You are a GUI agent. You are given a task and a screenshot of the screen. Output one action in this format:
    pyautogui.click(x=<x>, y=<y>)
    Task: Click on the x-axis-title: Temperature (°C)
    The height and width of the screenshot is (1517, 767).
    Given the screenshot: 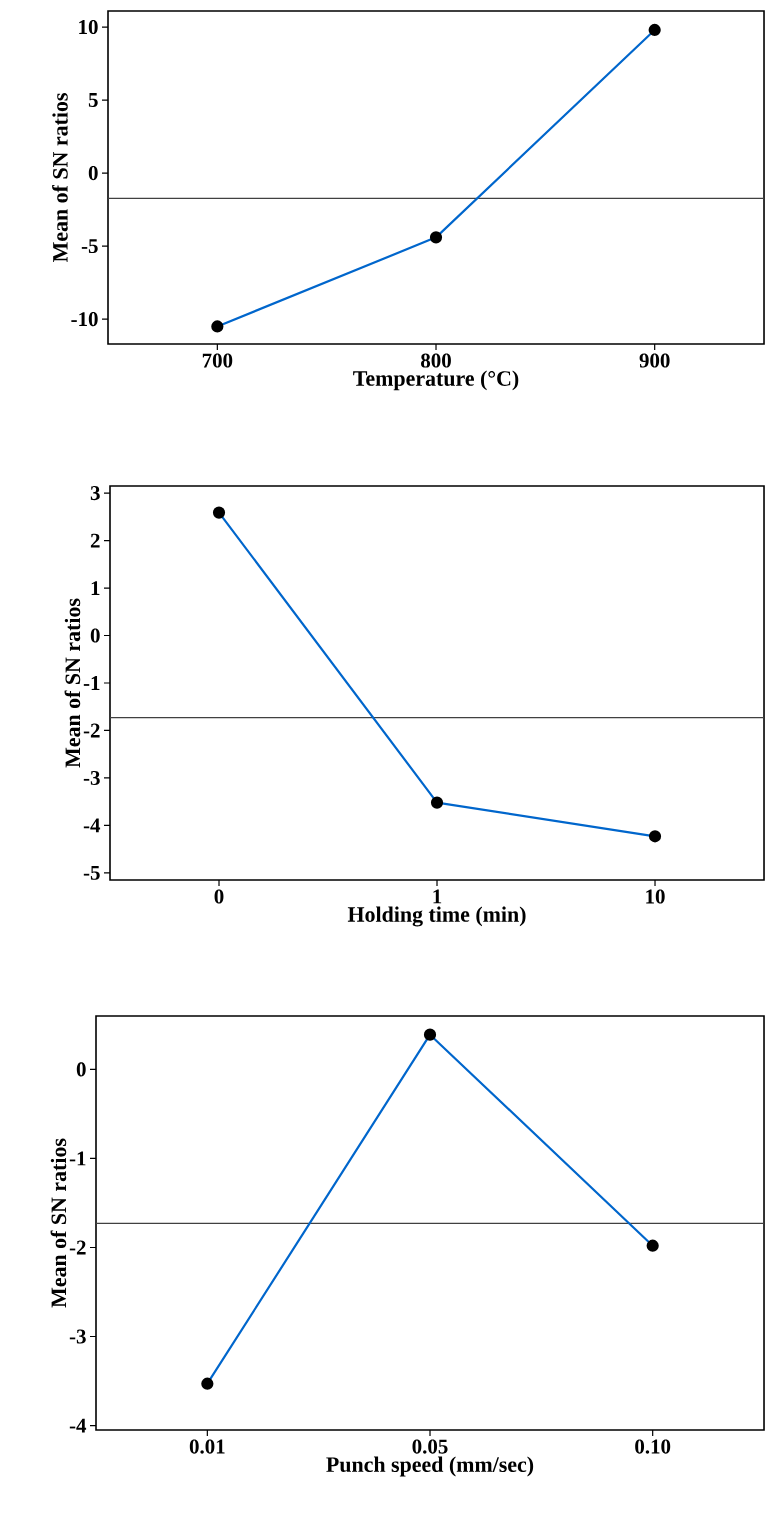 What is the action you would take?
    pyautogui.click(x=436, y=380)
    